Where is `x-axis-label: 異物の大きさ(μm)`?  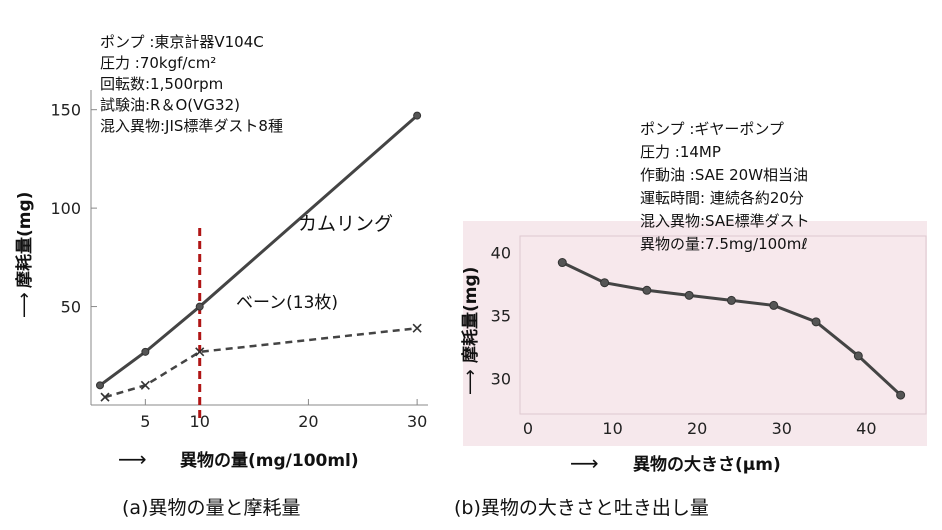 x-axis-label: 異物の大きさ(μm) is located at coordinates (707, 464).